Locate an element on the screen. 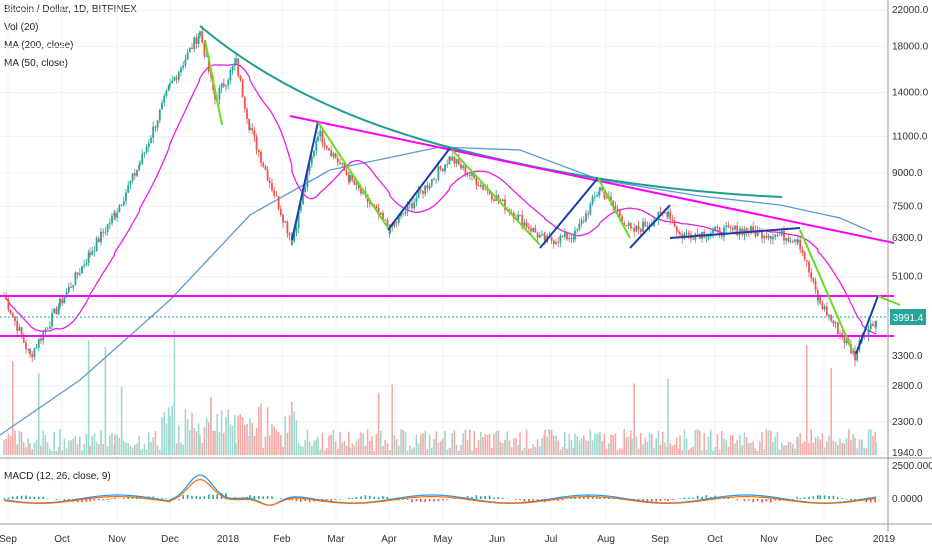 The width and height of the screenshot is (932, 550). price-tick-label: 7500.0 is located at coordinates (907, 206).